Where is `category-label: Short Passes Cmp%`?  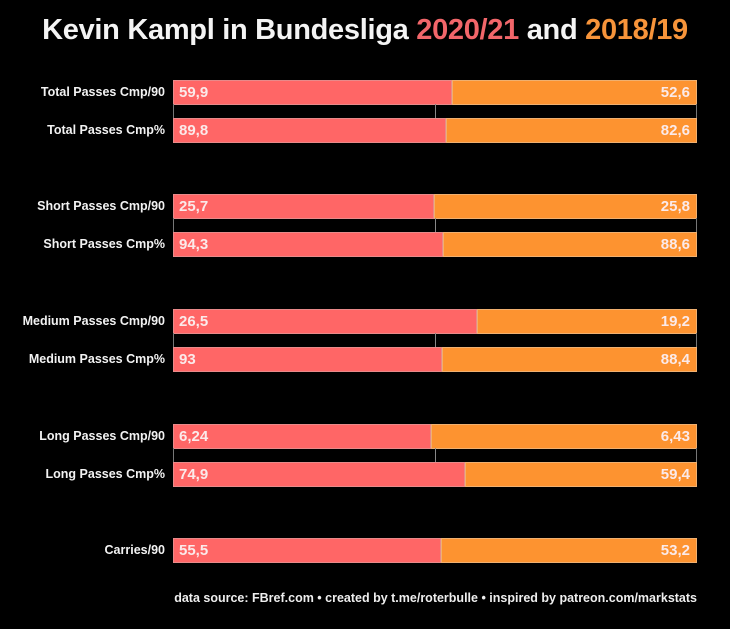 category-label: Short Passes Cmp% is located at coordinates (104, 244).